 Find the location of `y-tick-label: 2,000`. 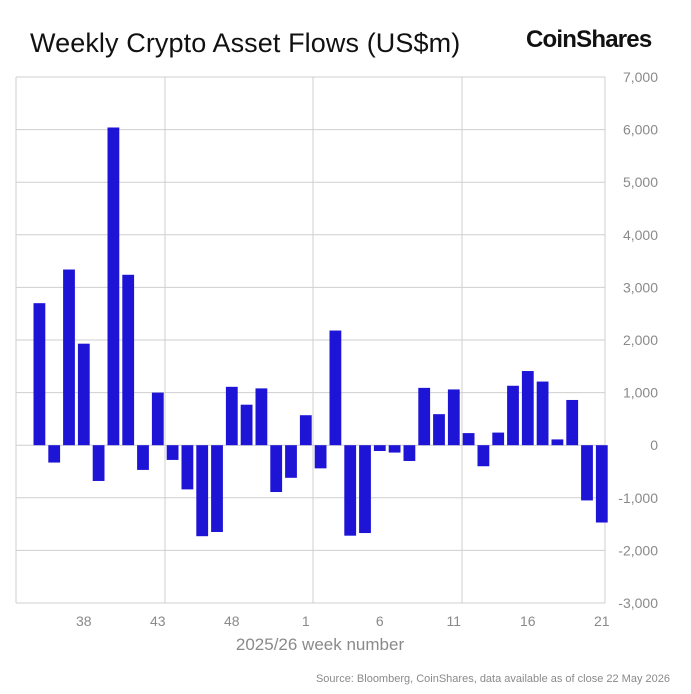

y-tick-label: 2,000 is located at coordinates (640, 340).